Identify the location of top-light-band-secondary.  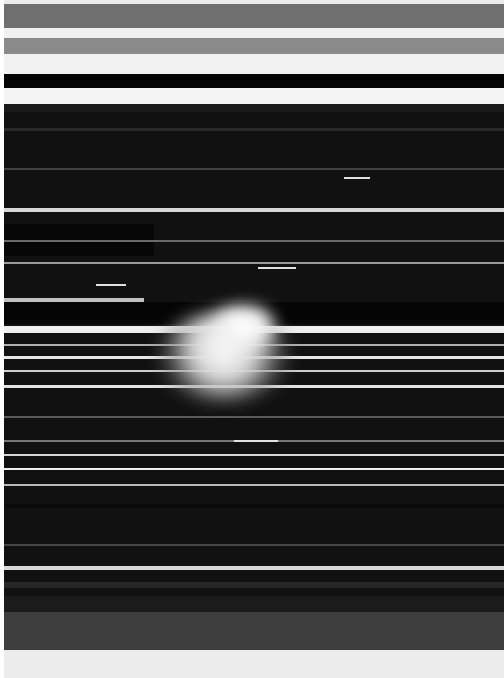
(254, 64).